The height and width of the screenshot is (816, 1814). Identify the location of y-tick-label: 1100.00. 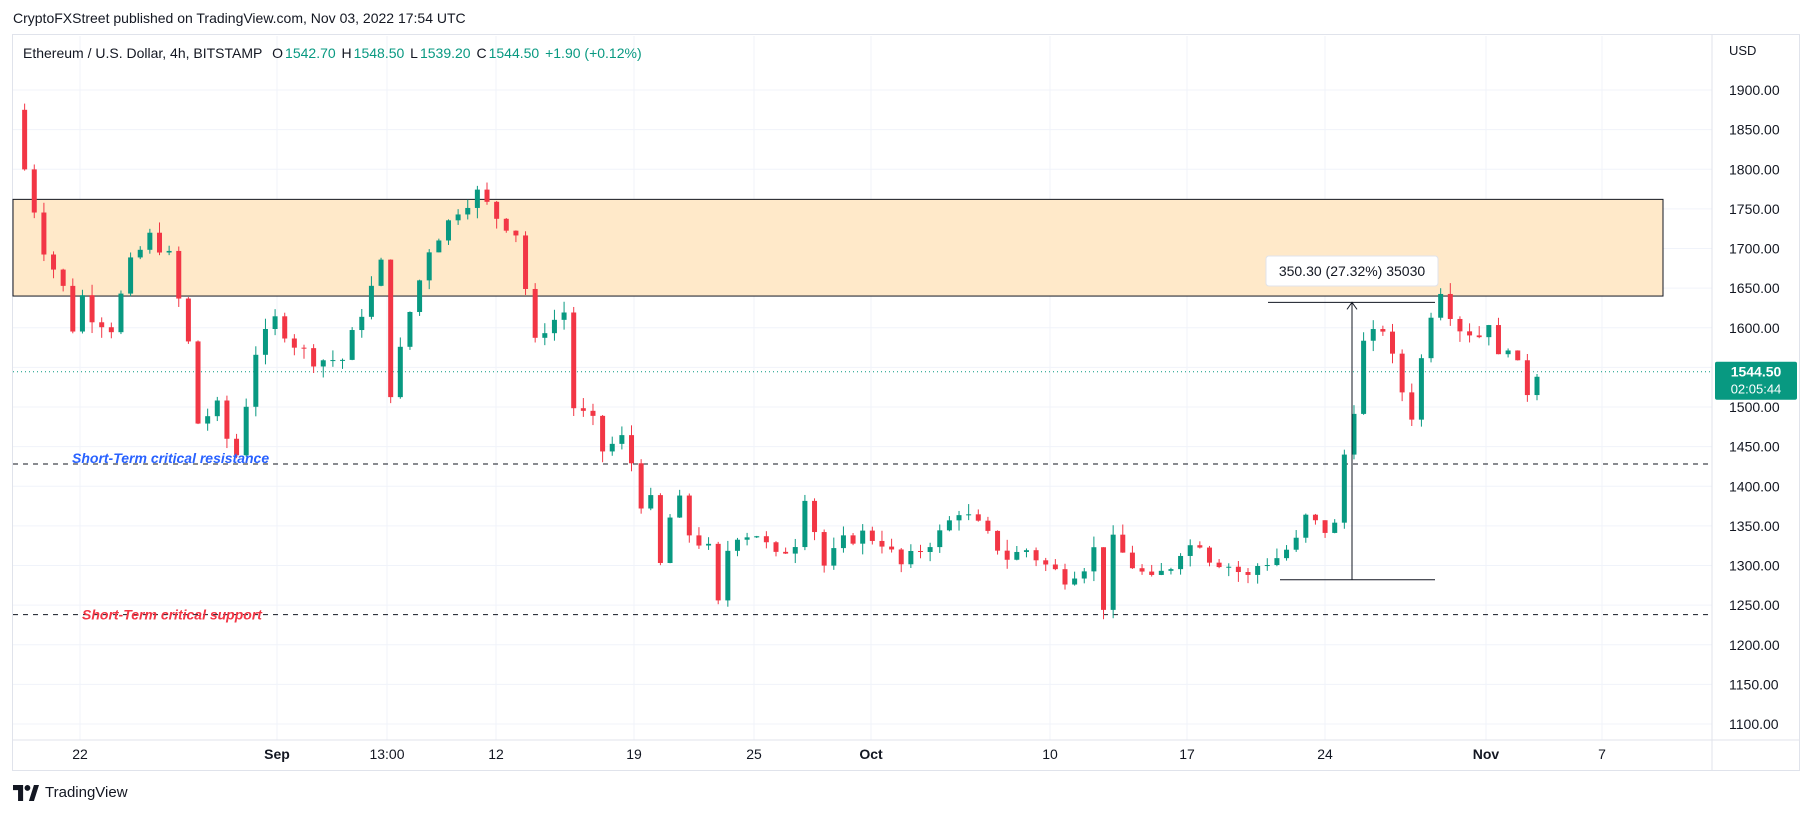
(1754, 724).